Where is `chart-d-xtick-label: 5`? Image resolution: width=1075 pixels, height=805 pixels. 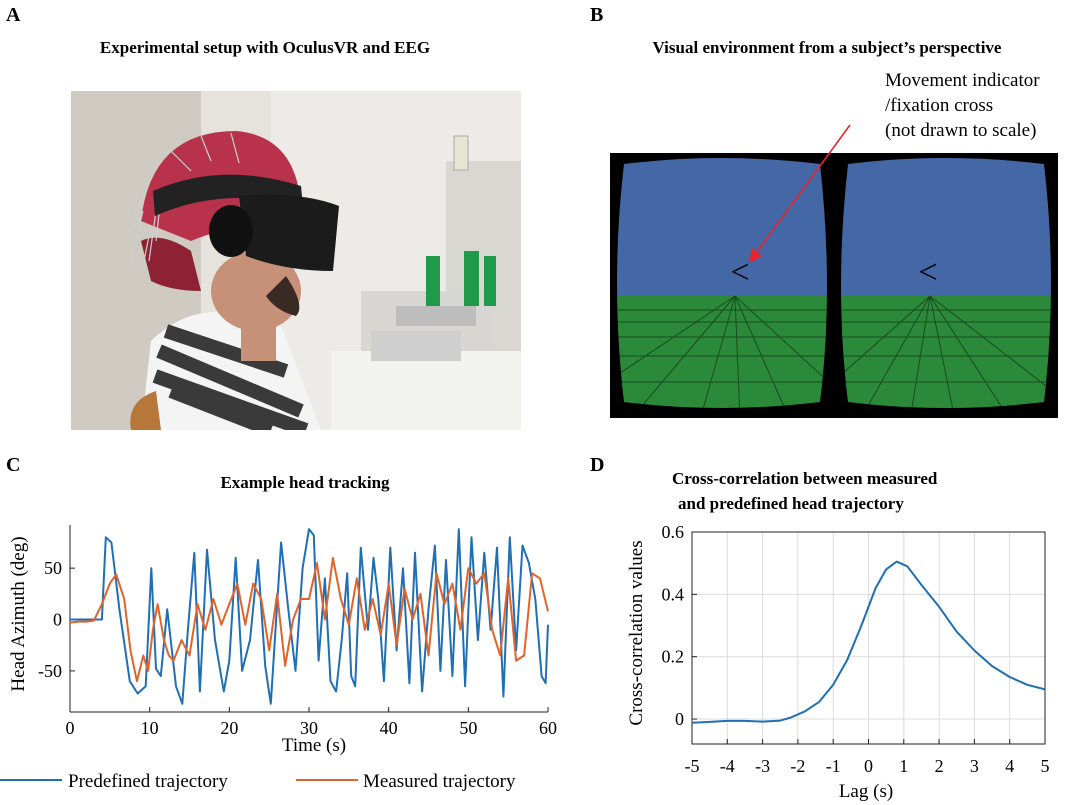
chart-d-xtick-label: 5 is located at coordinates (1045, 766).